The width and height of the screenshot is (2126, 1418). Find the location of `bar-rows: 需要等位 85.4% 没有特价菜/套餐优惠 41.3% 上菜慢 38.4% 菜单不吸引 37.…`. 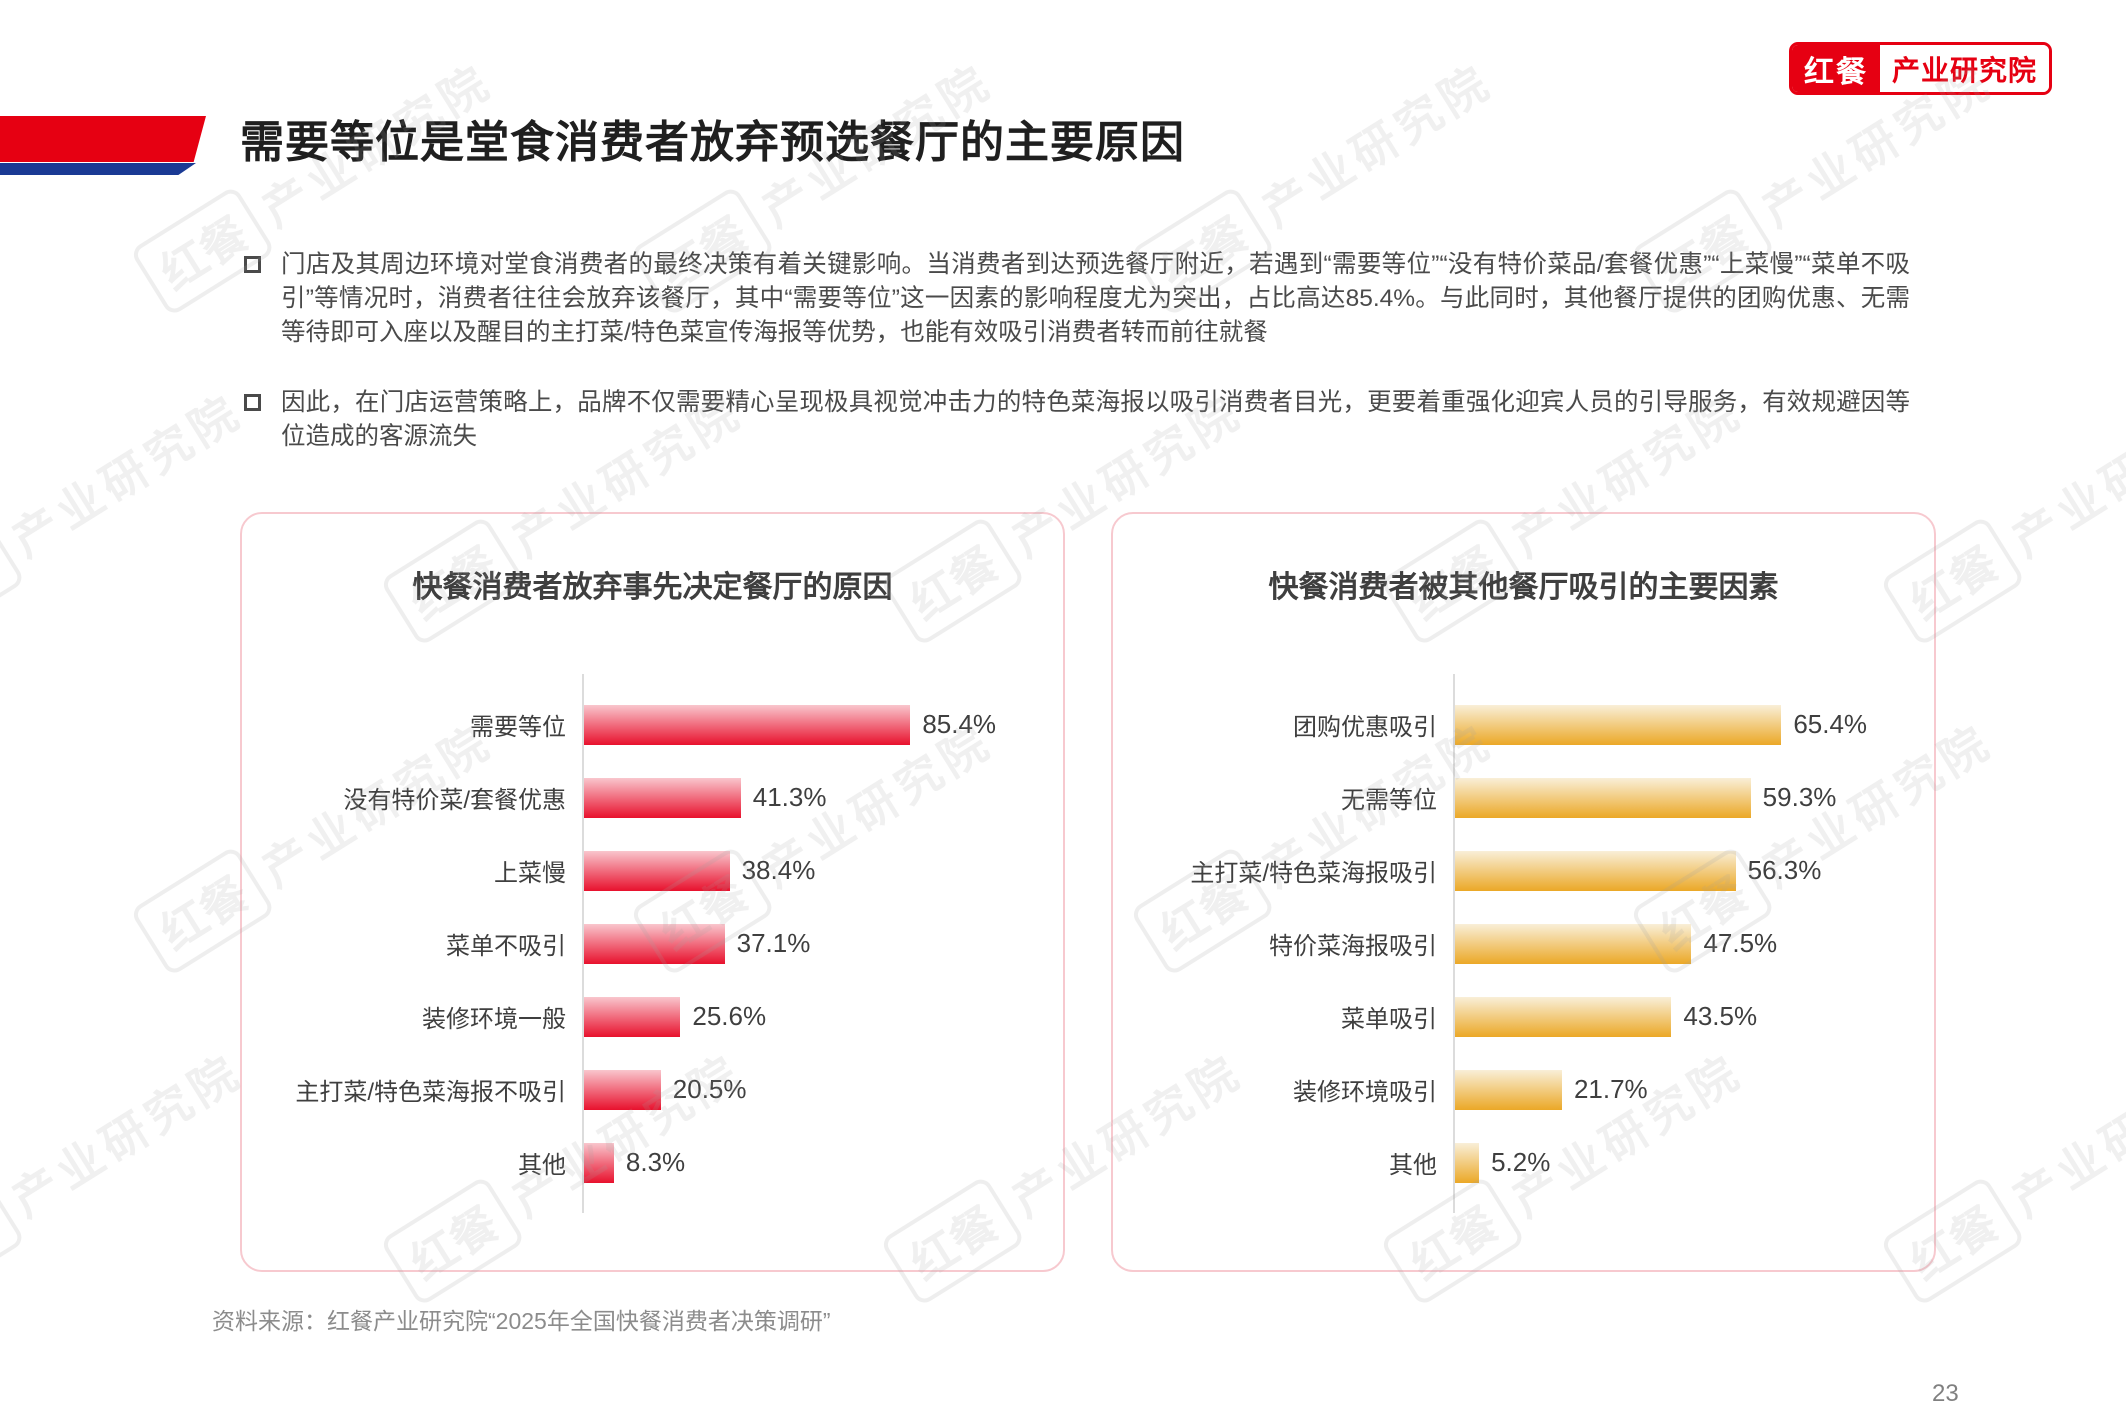

bar-rows: 需要等位 85.4% 没有特价菜/套餐优惠 41.3% 上菜慢 38.4% 菜单不吸引 37.… is located at coordinates (652, 943).